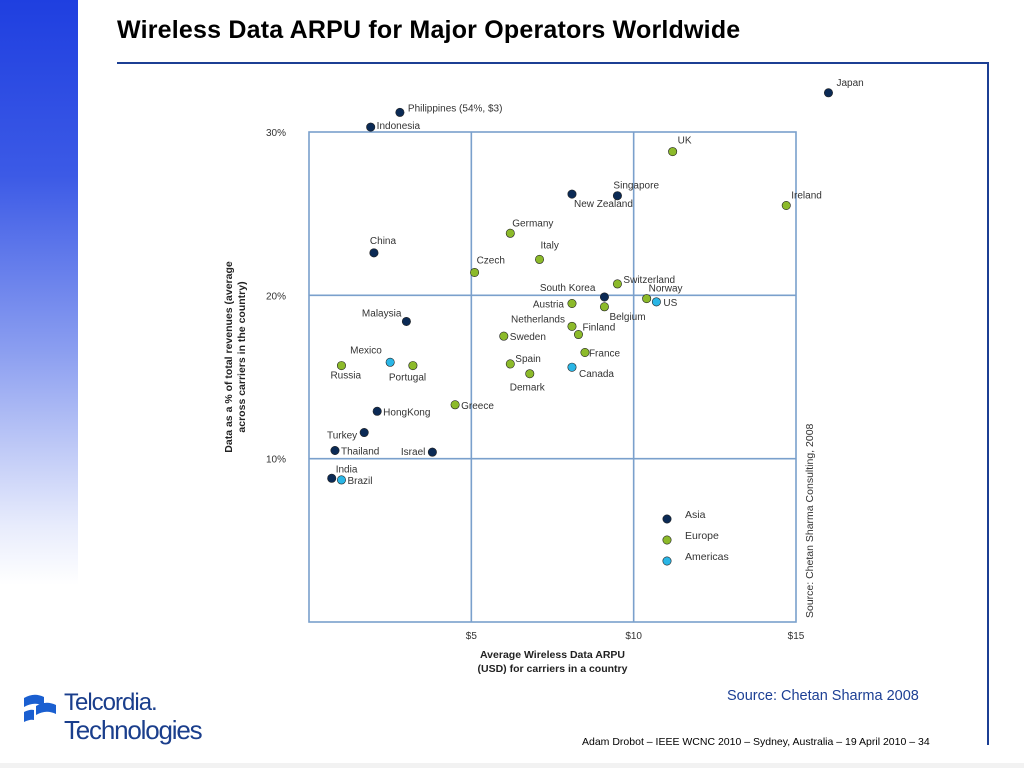  I want to click on data-point-label: France, so click(605, 354).